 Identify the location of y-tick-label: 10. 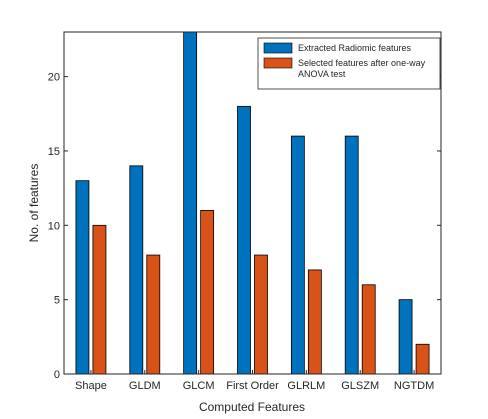
(54, 226).